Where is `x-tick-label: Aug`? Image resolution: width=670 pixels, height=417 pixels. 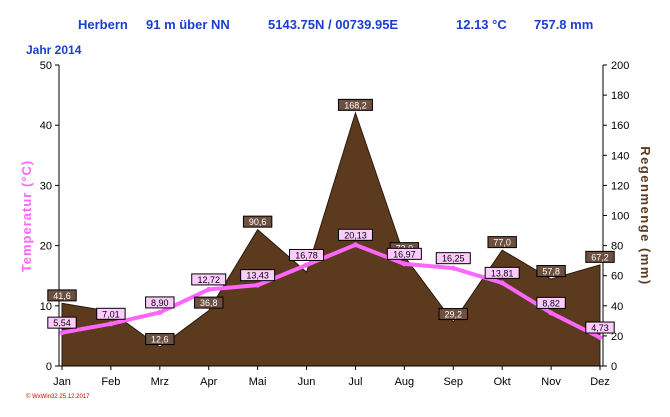 x-tick-label: Aug is located at coordinates (405, 382).